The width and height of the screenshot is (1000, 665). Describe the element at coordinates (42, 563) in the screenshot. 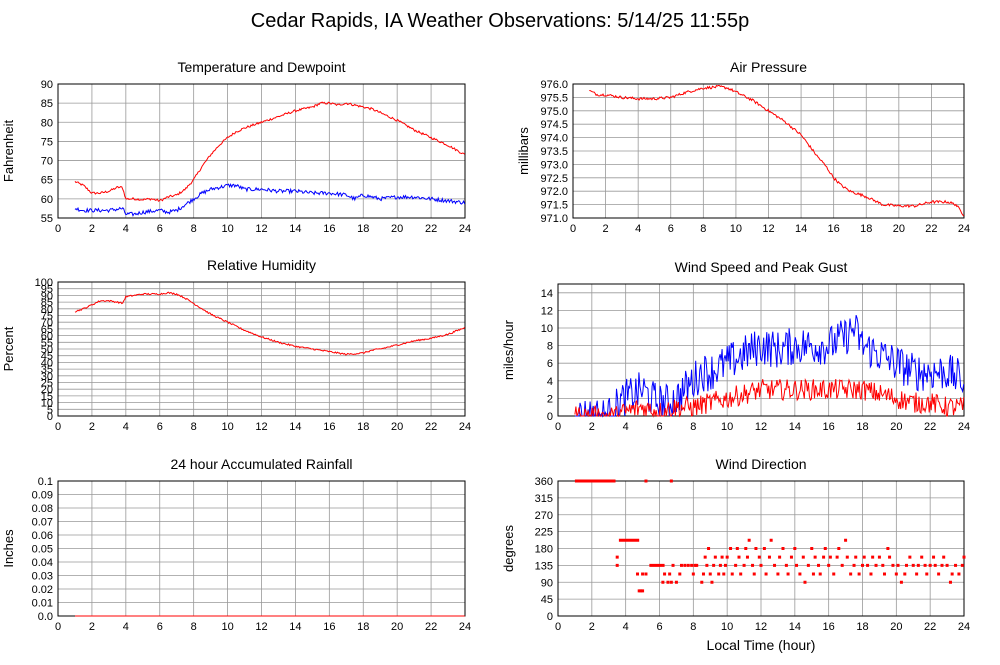

I see `y-tick-label: 0.04` at that location.